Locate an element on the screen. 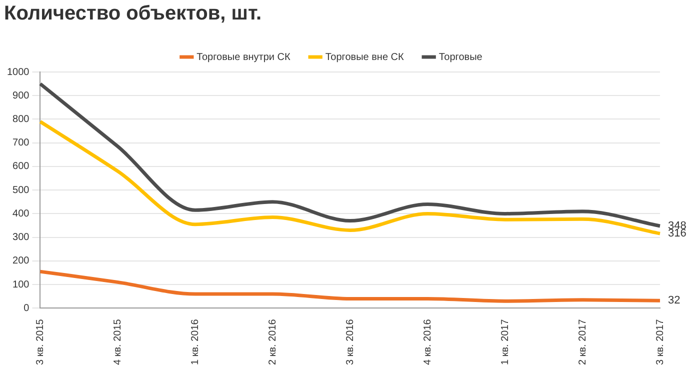 This screenshot has height=368, width=700. x-tick-label: 2 кв. 2016 is located at coordinates (272, 342).